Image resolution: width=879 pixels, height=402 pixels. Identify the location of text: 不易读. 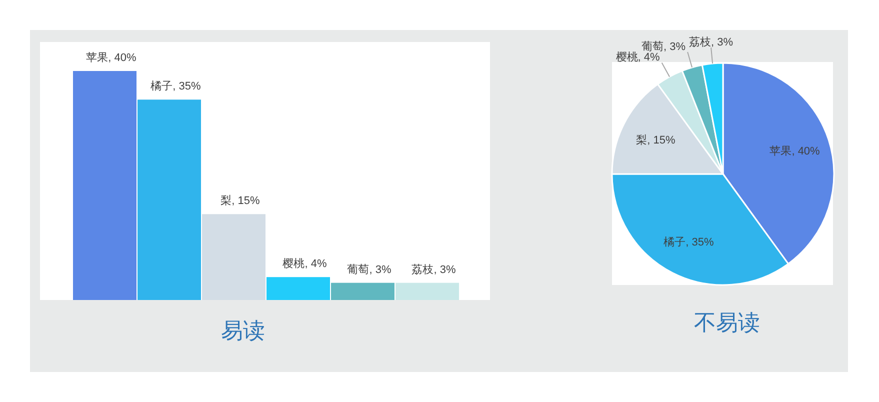
(727, 322).